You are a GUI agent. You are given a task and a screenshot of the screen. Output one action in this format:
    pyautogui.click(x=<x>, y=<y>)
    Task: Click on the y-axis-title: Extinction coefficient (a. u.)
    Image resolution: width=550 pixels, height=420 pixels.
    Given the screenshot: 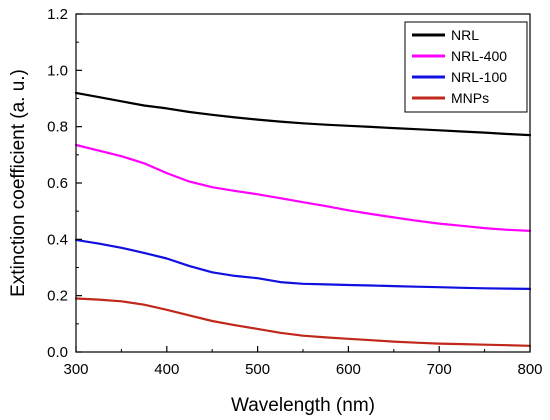 What is the action you would take?
    pyautogui.click(x=18, y=183)
    